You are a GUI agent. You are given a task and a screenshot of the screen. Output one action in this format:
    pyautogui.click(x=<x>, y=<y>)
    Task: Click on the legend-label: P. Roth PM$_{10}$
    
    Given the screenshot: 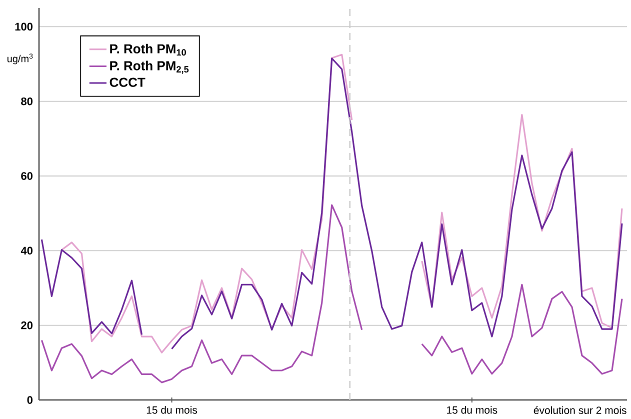 What is the action you would take?
    pyautogui.click(x=148, y=50)
    